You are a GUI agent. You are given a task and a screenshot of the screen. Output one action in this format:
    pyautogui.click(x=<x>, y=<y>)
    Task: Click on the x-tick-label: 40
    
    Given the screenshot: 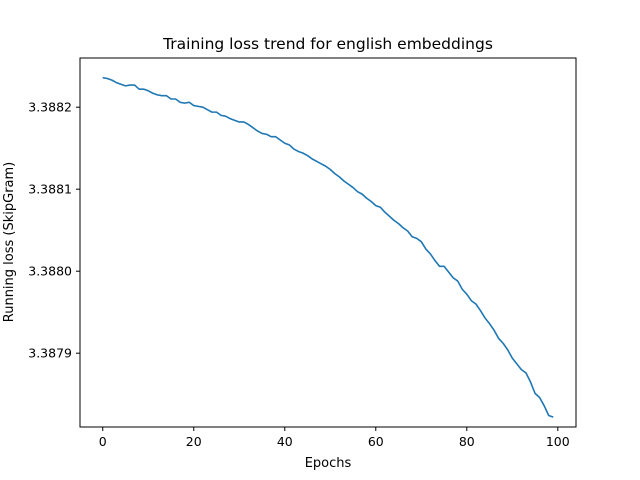 What is the action you would take?
    pyautogui.click(x=285, y=441)
    